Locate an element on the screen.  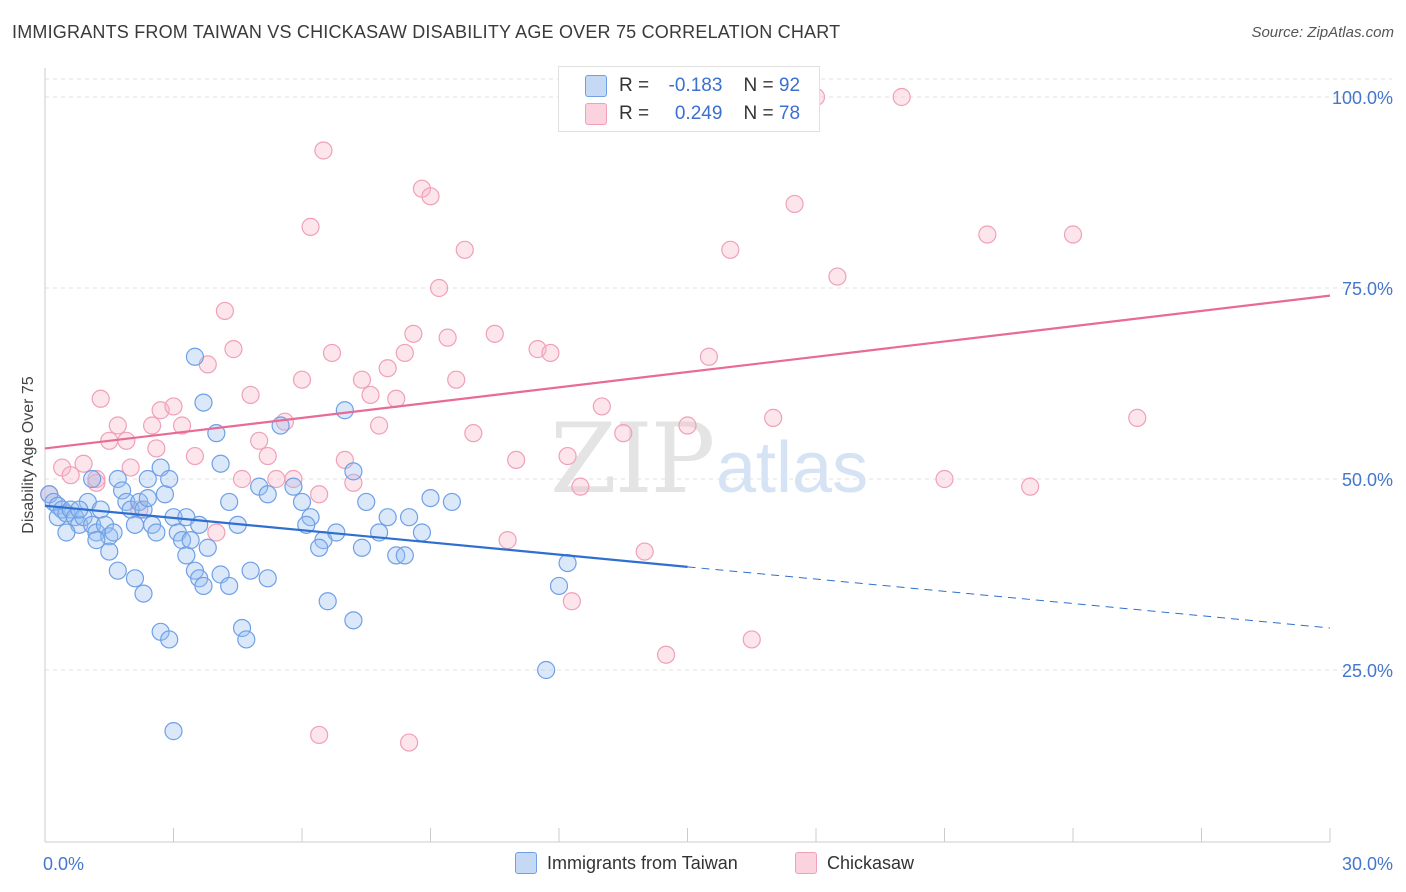
bottom-legend: Immigrants from Taiwan Chickasaw is located at coordinates (703, 865).